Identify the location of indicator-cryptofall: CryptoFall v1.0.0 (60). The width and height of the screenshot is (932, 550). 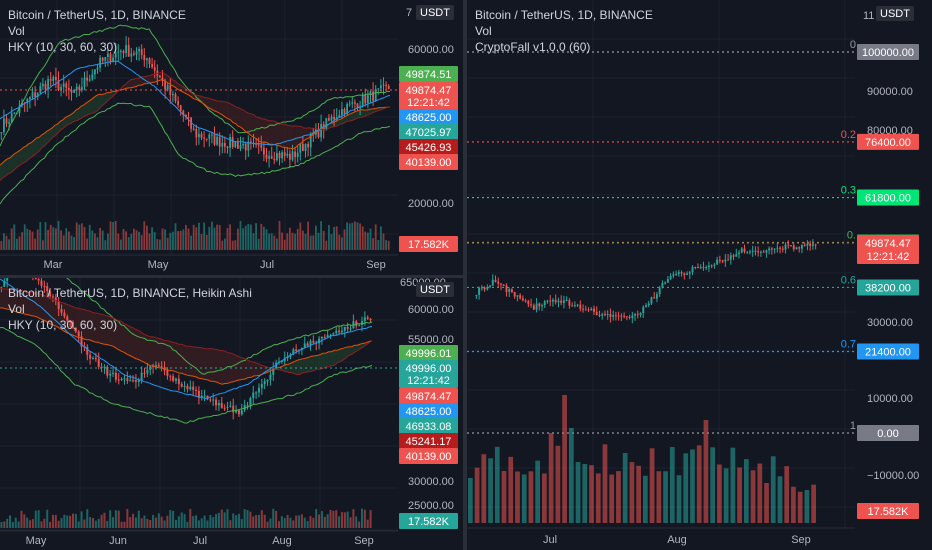
(533, 47).